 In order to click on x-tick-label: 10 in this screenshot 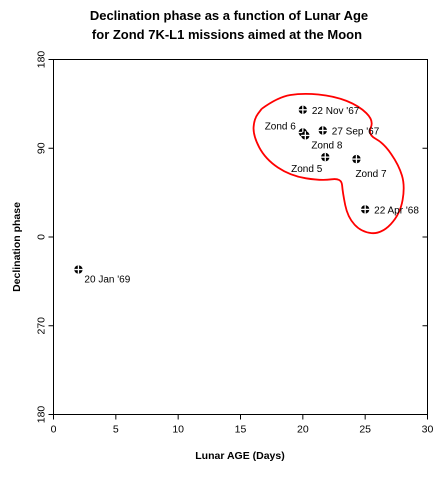, I will do `click(178, 430)`.